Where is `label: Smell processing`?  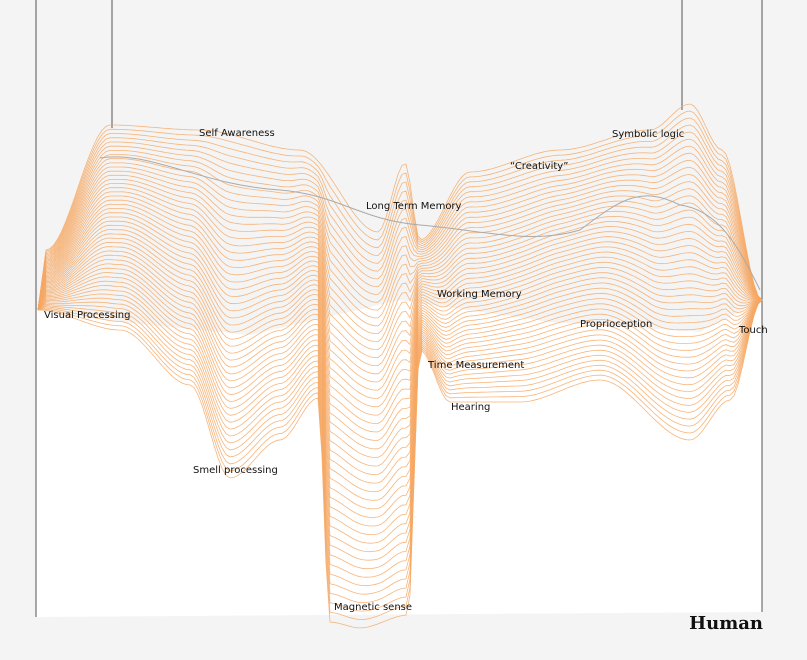
label: Smell processing is located at coordinates (235, 470).